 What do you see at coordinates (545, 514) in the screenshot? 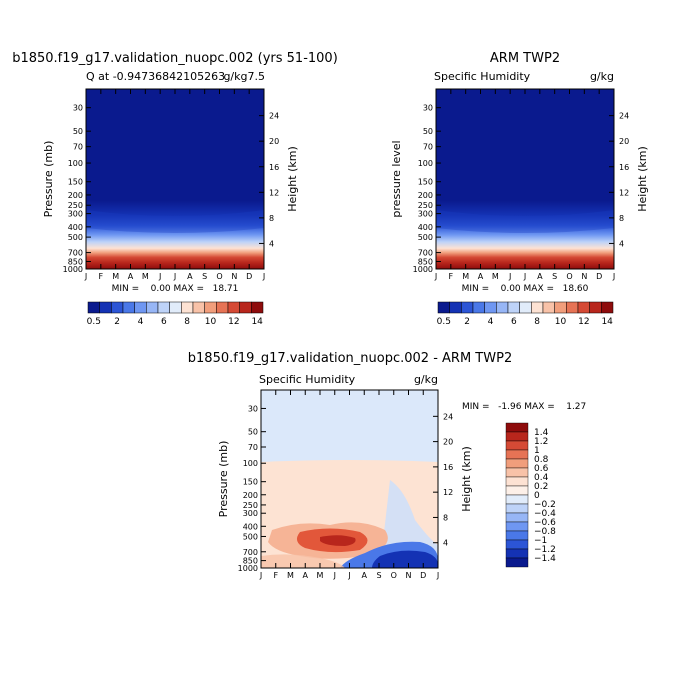
I see `colorbar-label: −0.4` at bounding box center [545, 514].